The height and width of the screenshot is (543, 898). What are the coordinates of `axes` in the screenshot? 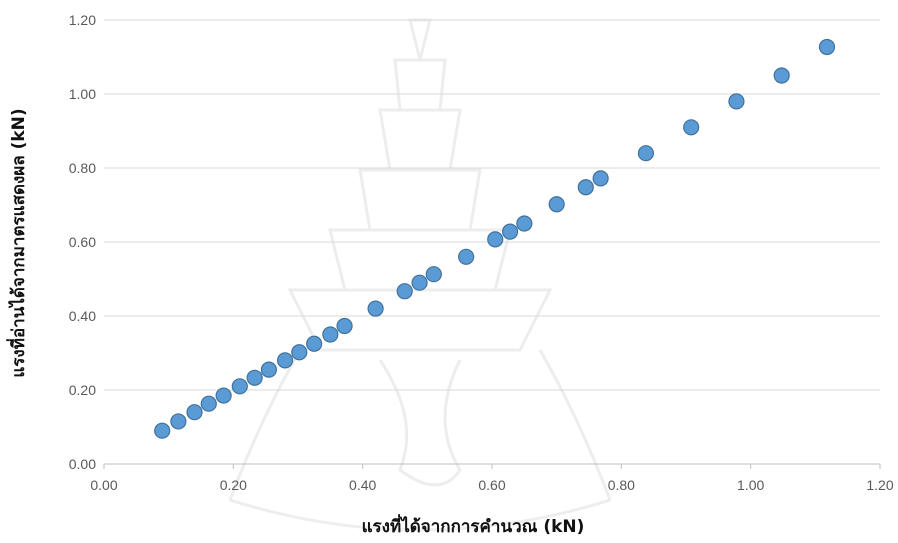 It's located at (492, 466).